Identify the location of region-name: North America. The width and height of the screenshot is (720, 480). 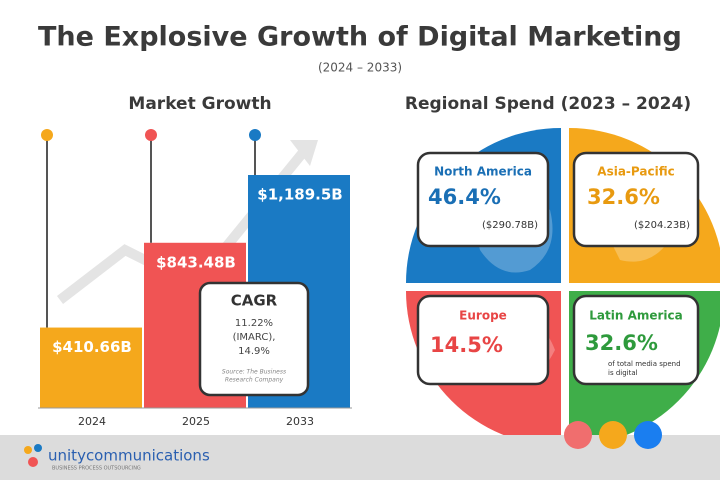
(483, 172).